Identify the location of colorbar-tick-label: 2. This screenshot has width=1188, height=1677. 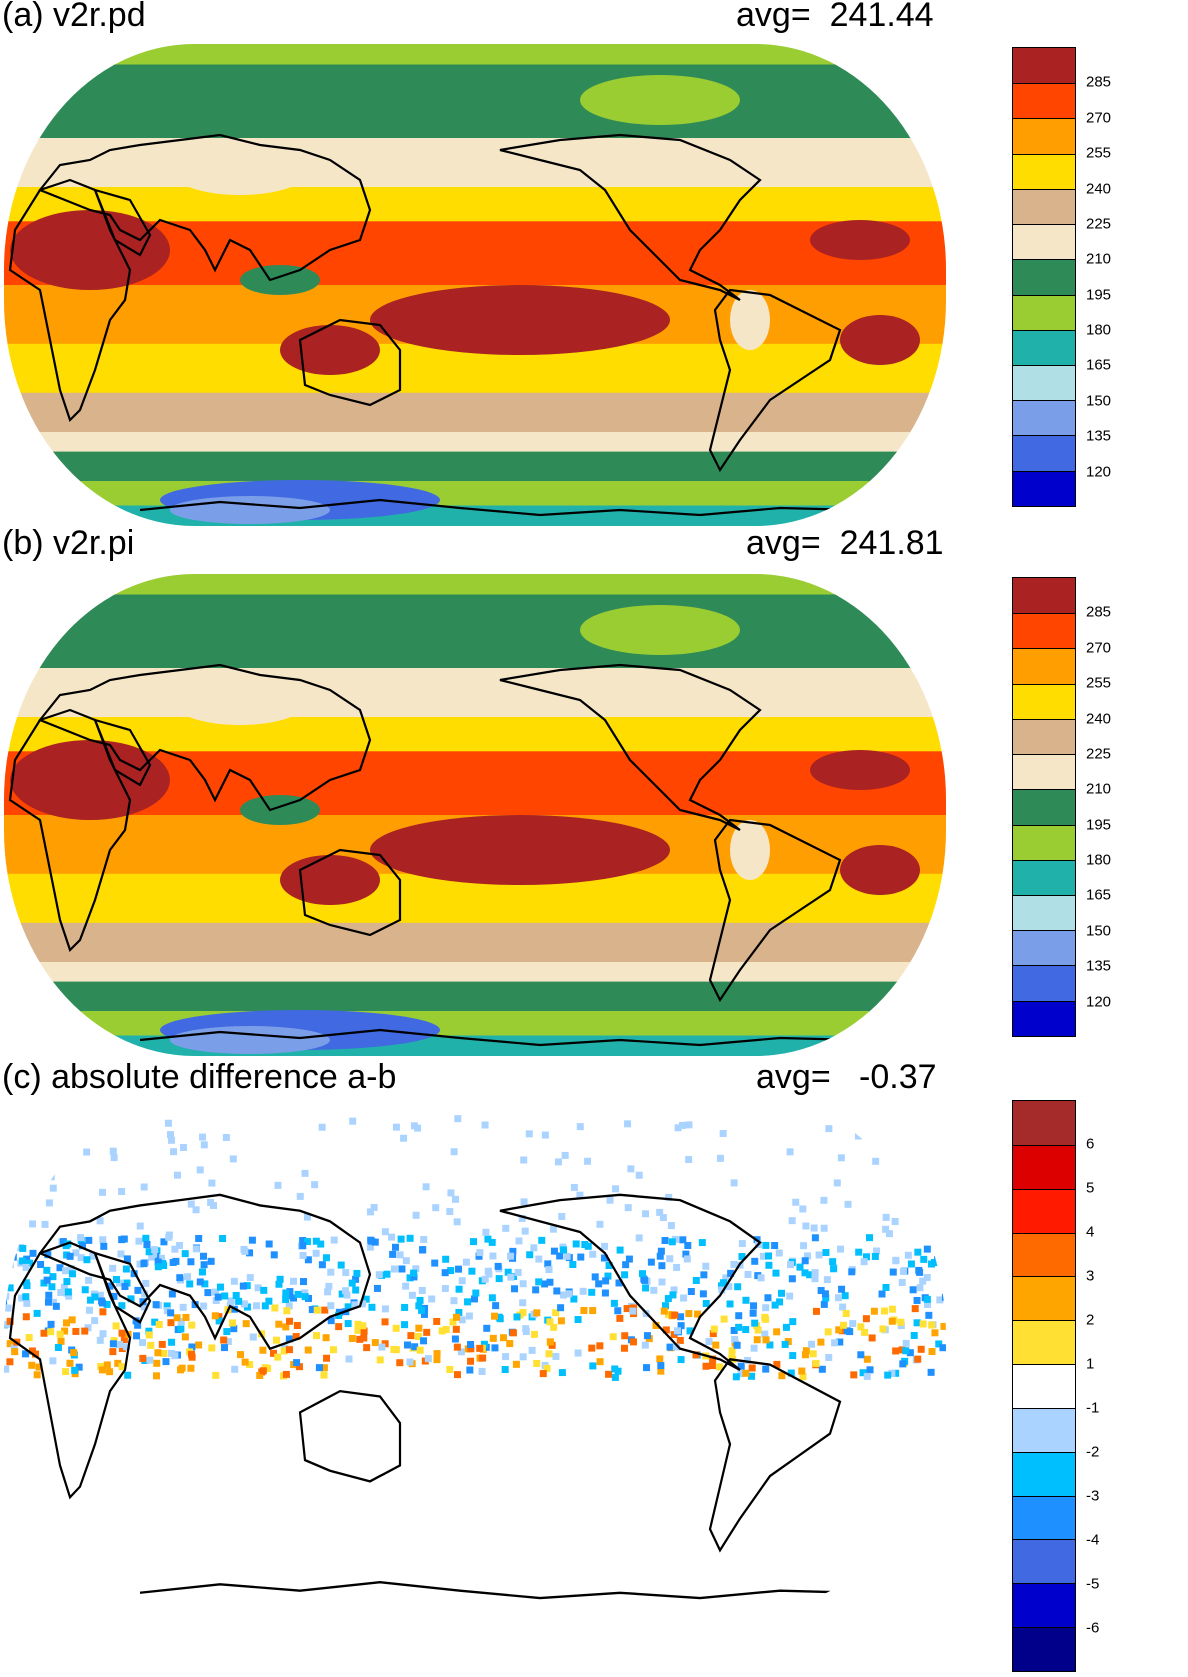
(1090, 1320).